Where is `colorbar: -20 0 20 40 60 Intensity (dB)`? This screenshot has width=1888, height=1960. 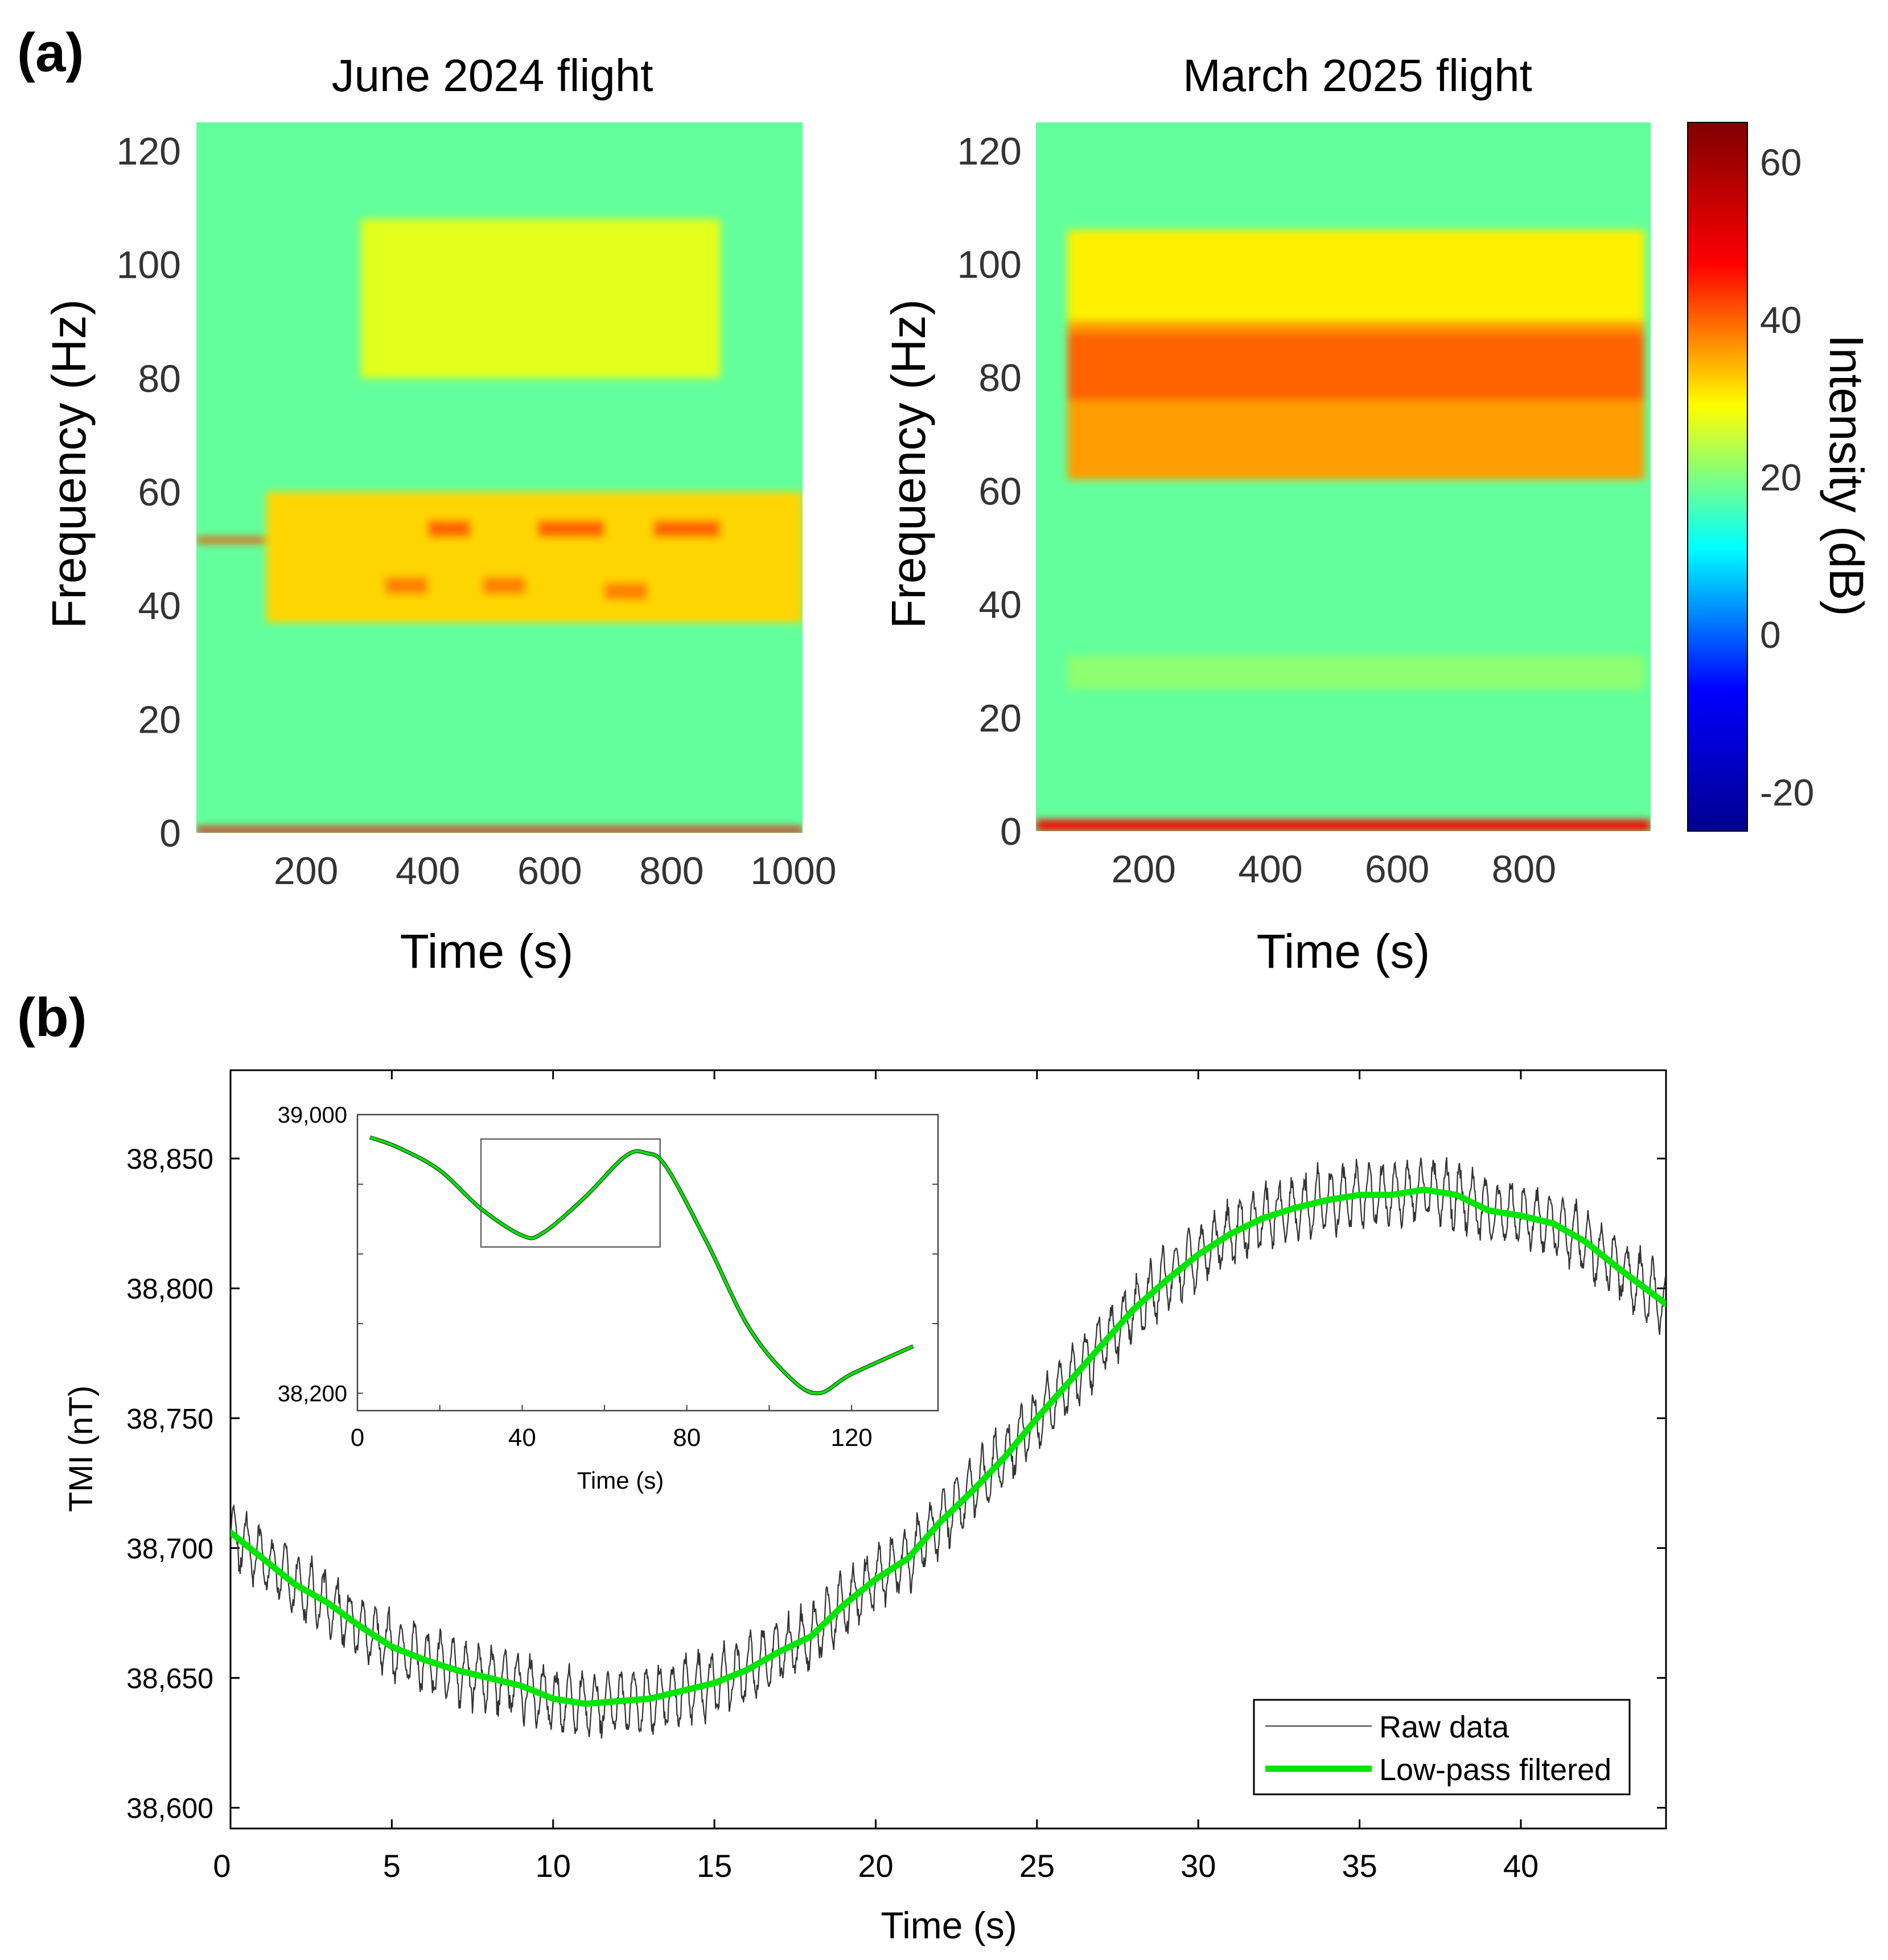
colorbar: -20 0 20 40 60 Intensity (dB) is located at coordinates (1780, 477).